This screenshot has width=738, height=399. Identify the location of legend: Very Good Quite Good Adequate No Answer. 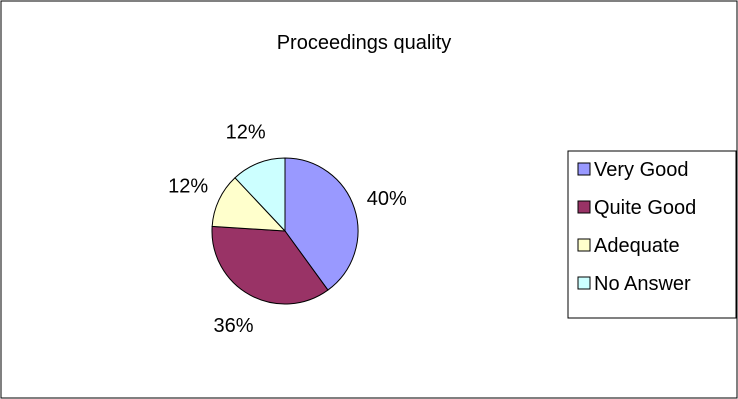
(652, 234).